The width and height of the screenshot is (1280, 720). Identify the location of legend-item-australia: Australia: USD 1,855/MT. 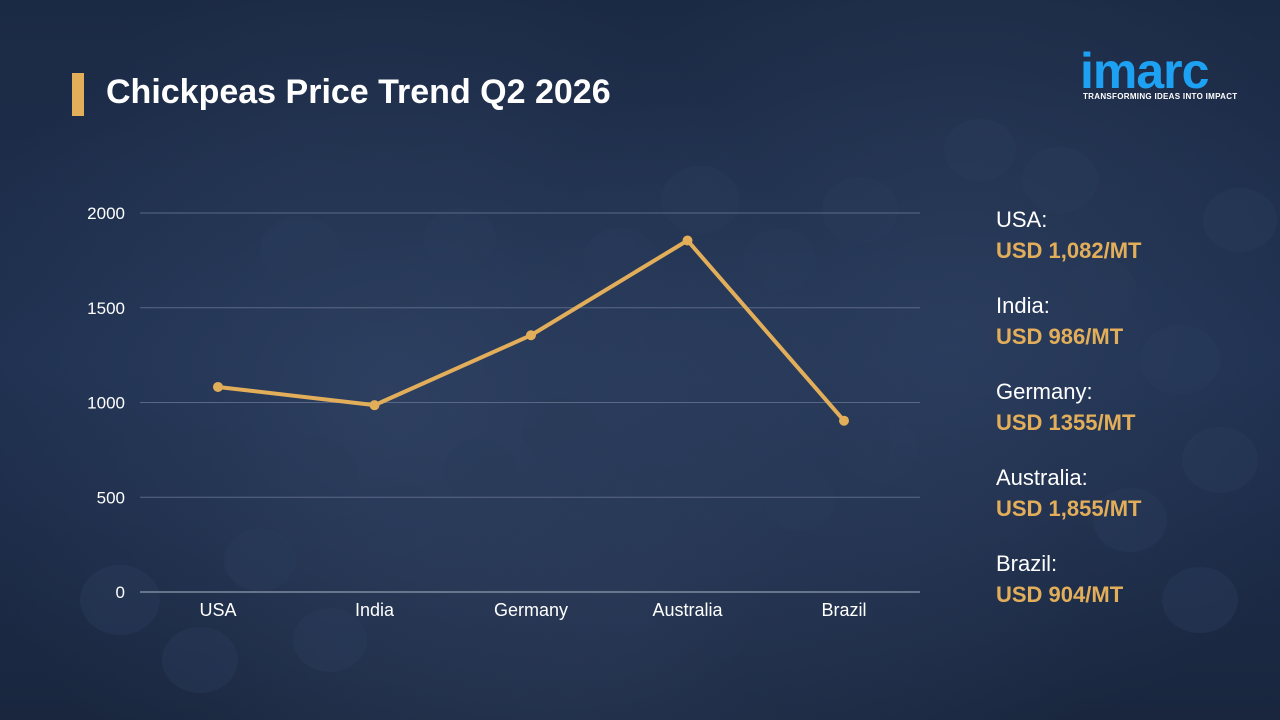
(1131, 507).